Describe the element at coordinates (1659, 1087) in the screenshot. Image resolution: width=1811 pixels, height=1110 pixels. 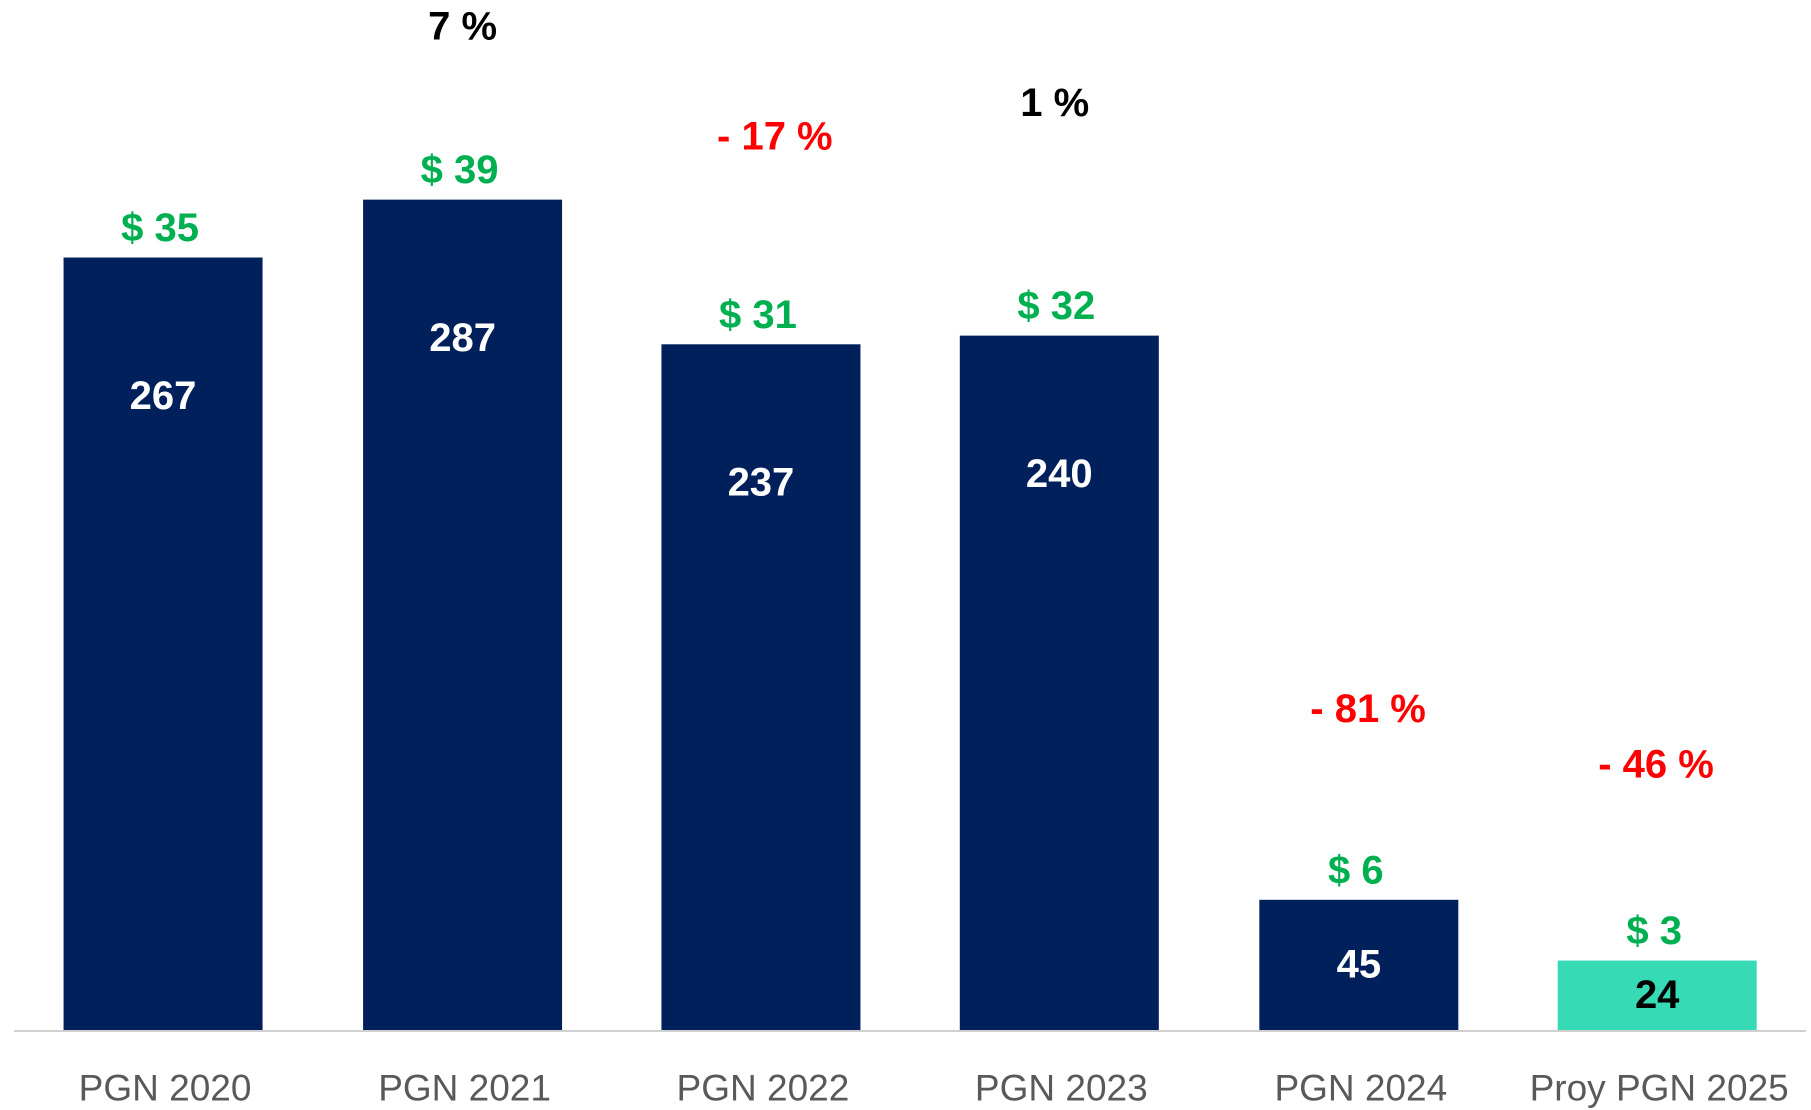
I see `x-tick-label: Proy PGN 2025` at that location.